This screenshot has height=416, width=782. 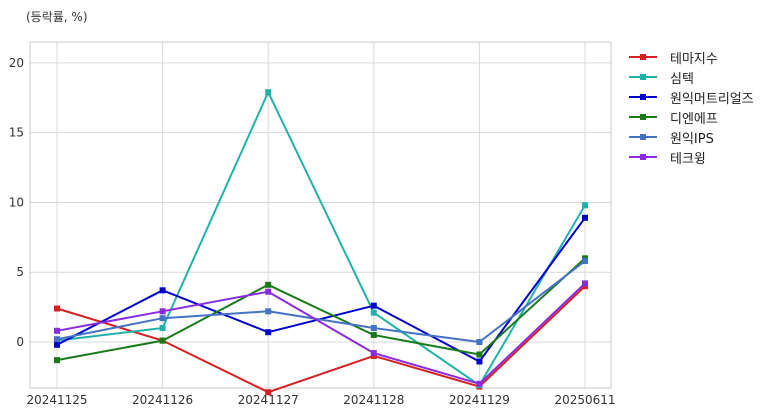 I want to click on x-tick-label: 20241129, so click(x=479, y=400).